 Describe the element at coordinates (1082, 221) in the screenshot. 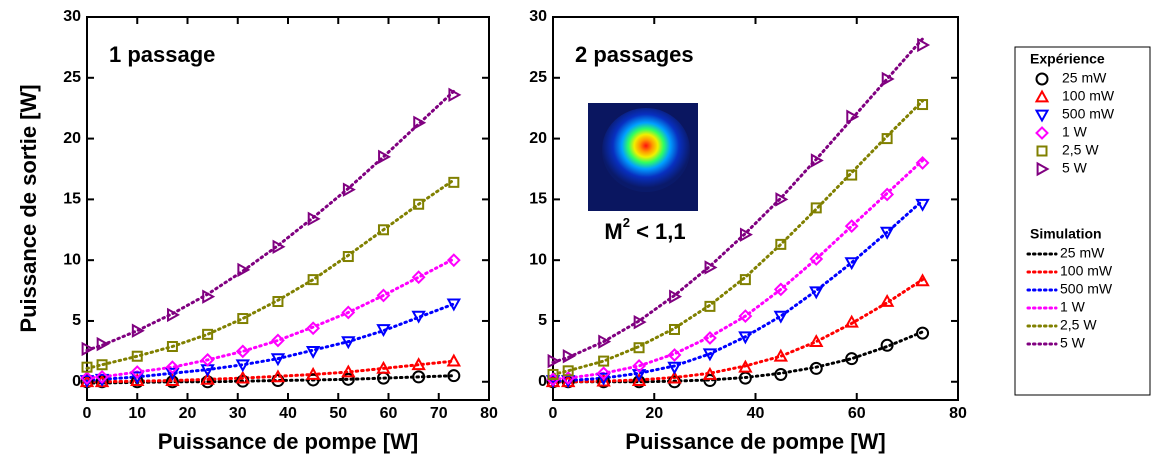

I see `legend-box` at that location.